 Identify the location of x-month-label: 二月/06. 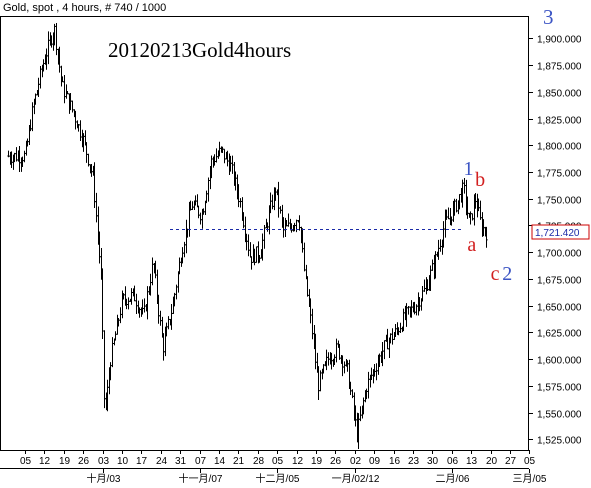
(453, 479).